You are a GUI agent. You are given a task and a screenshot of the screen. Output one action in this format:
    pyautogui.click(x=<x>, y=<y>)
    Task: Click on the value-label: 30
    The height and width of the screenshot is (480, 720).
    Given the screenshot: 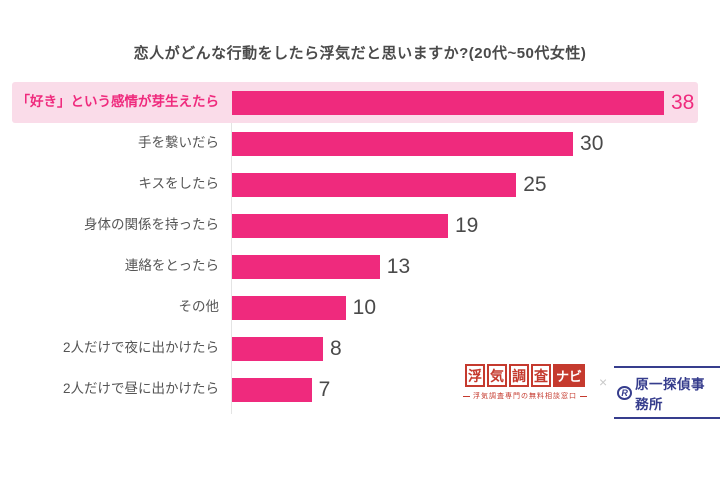 What is the action you would take?
    pyautogui.click(x=592, y=143)
    